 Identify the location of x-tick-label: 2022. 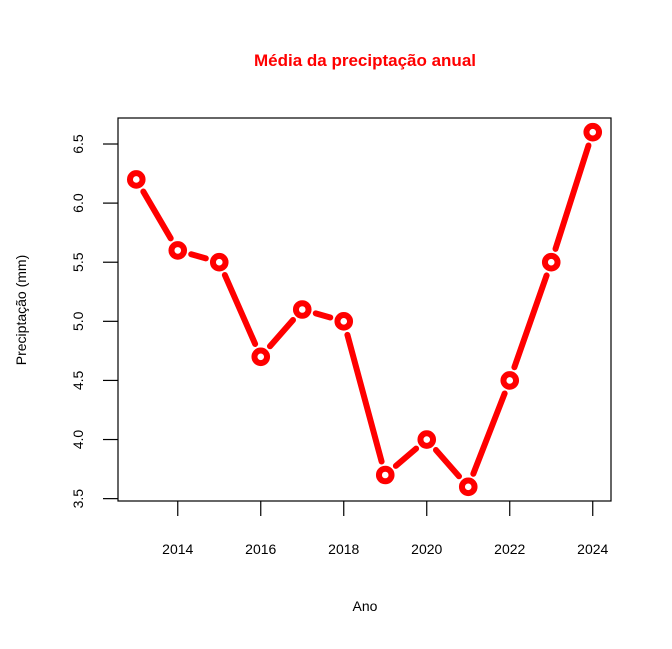
(509, 549).